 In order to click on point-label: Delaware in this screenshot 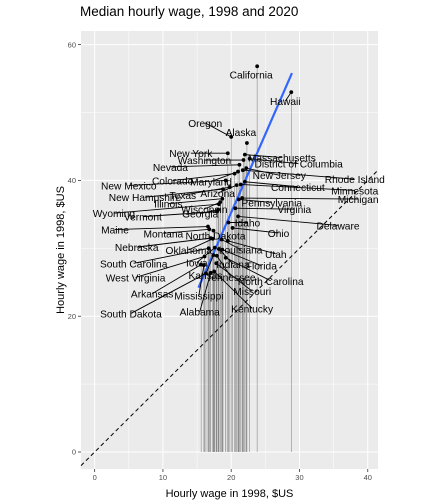, I will do `click(338, 226)`.